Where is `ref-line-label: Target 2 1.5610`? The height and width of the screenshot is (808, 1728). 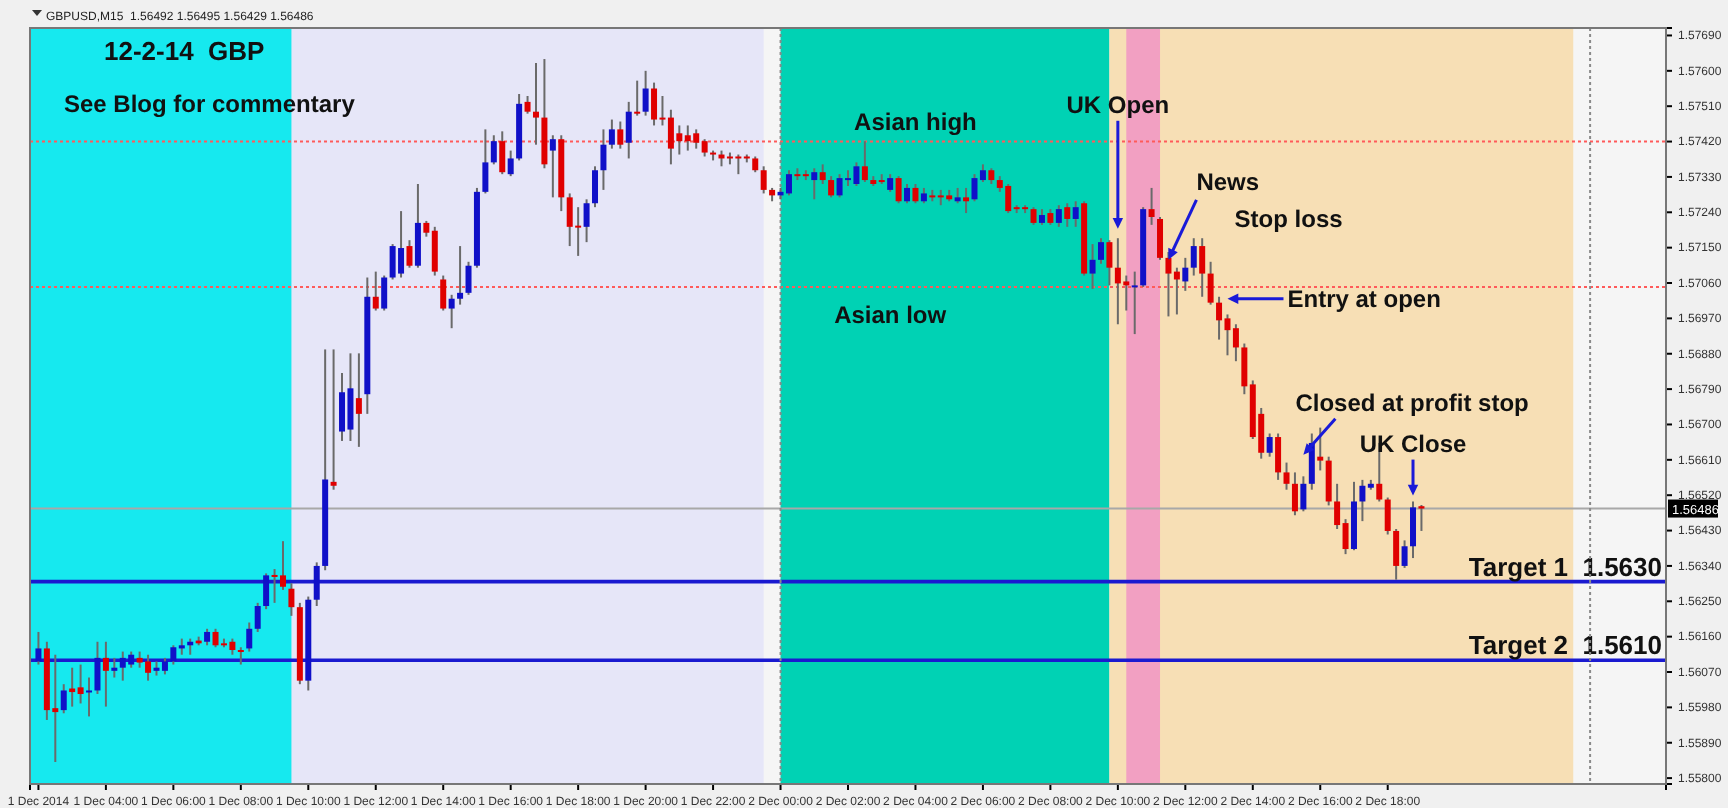 ref-line-label: Target 2 1.5610 is located at coordinates (1565, 645).